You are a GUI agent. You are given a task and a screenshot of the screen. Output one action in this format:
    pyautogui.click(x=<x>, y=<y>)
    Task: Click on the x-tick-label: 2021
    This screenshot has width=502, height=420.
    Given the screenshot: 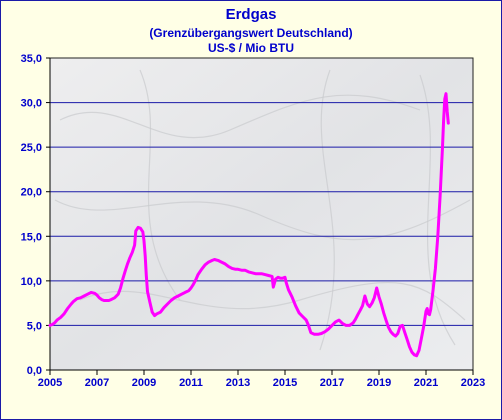 What is the action you would take?
    pyautogui.click(x=426, y=383)
    